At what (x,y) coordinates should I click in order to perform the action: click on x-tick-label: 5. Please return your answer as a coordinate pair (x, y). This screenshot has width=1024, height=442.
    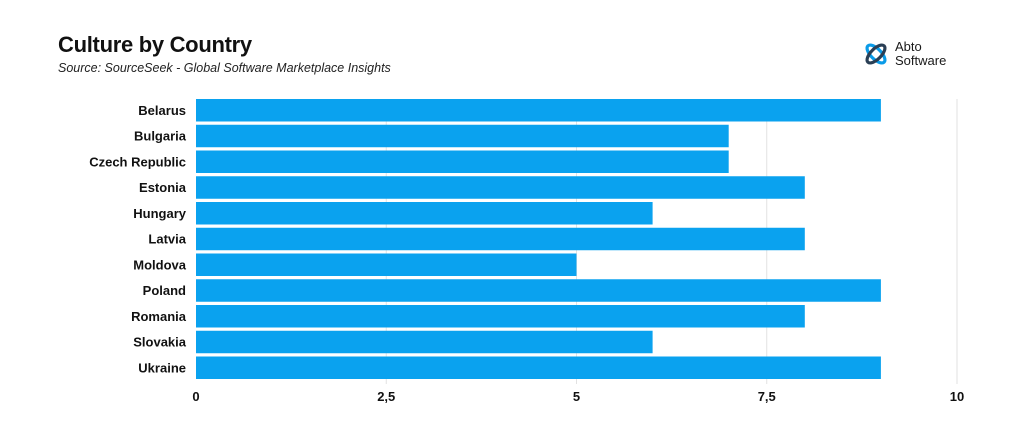
    Looking at the image, I should click on (576, 396).